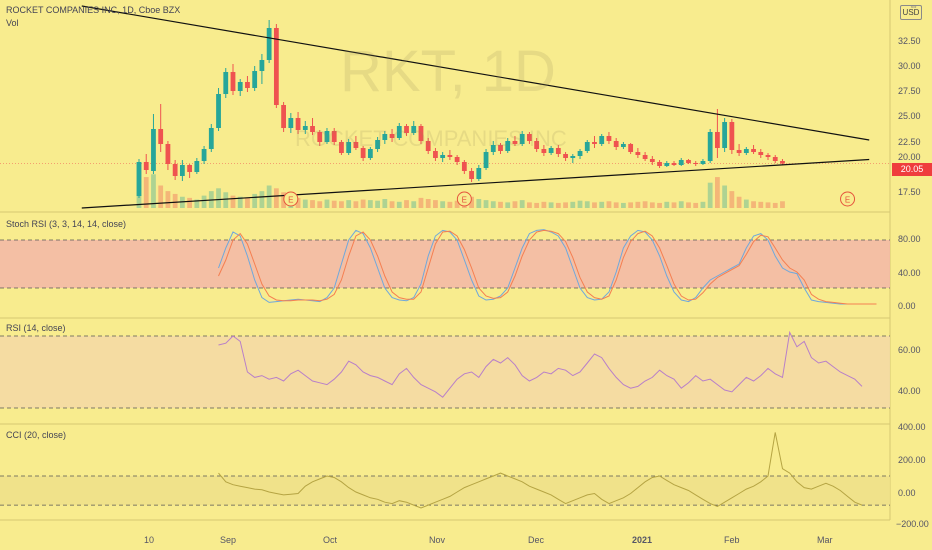  Describe the element at coordinates (228, 540) in the screenshot. I see `time-tick: Sep` at that location.